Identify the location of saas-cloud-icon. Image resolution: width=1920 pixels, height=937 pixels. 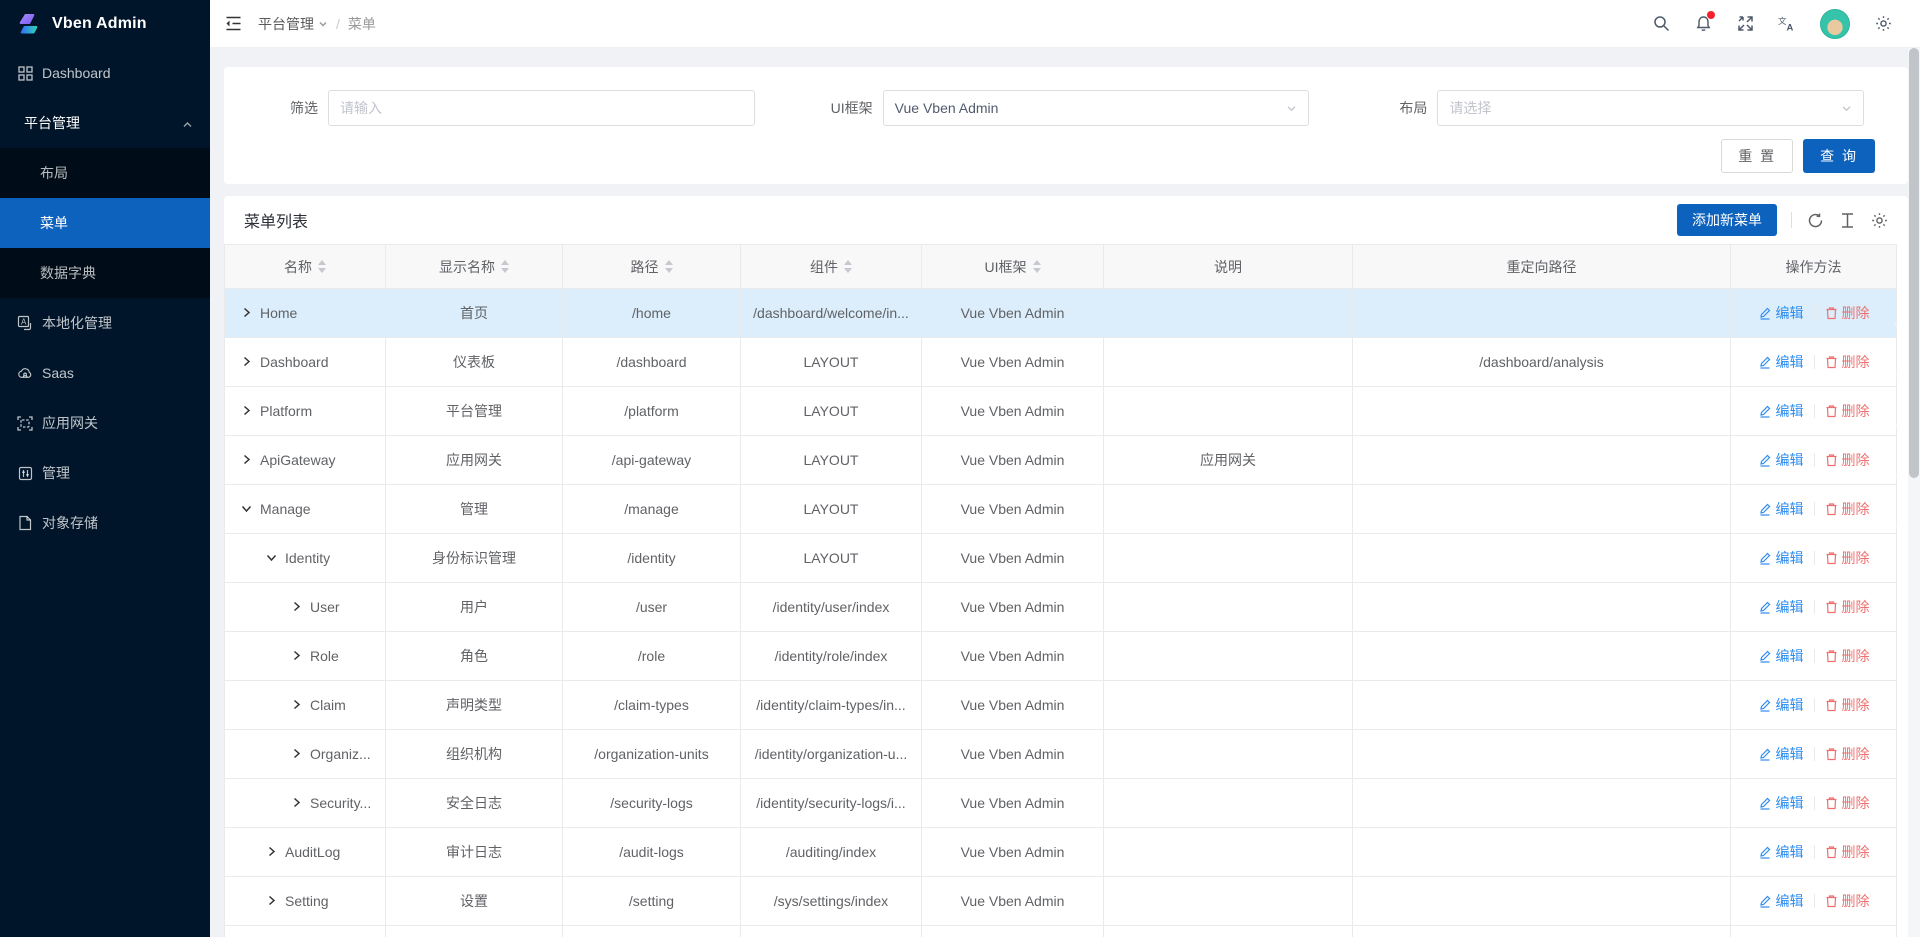
(25, 373).